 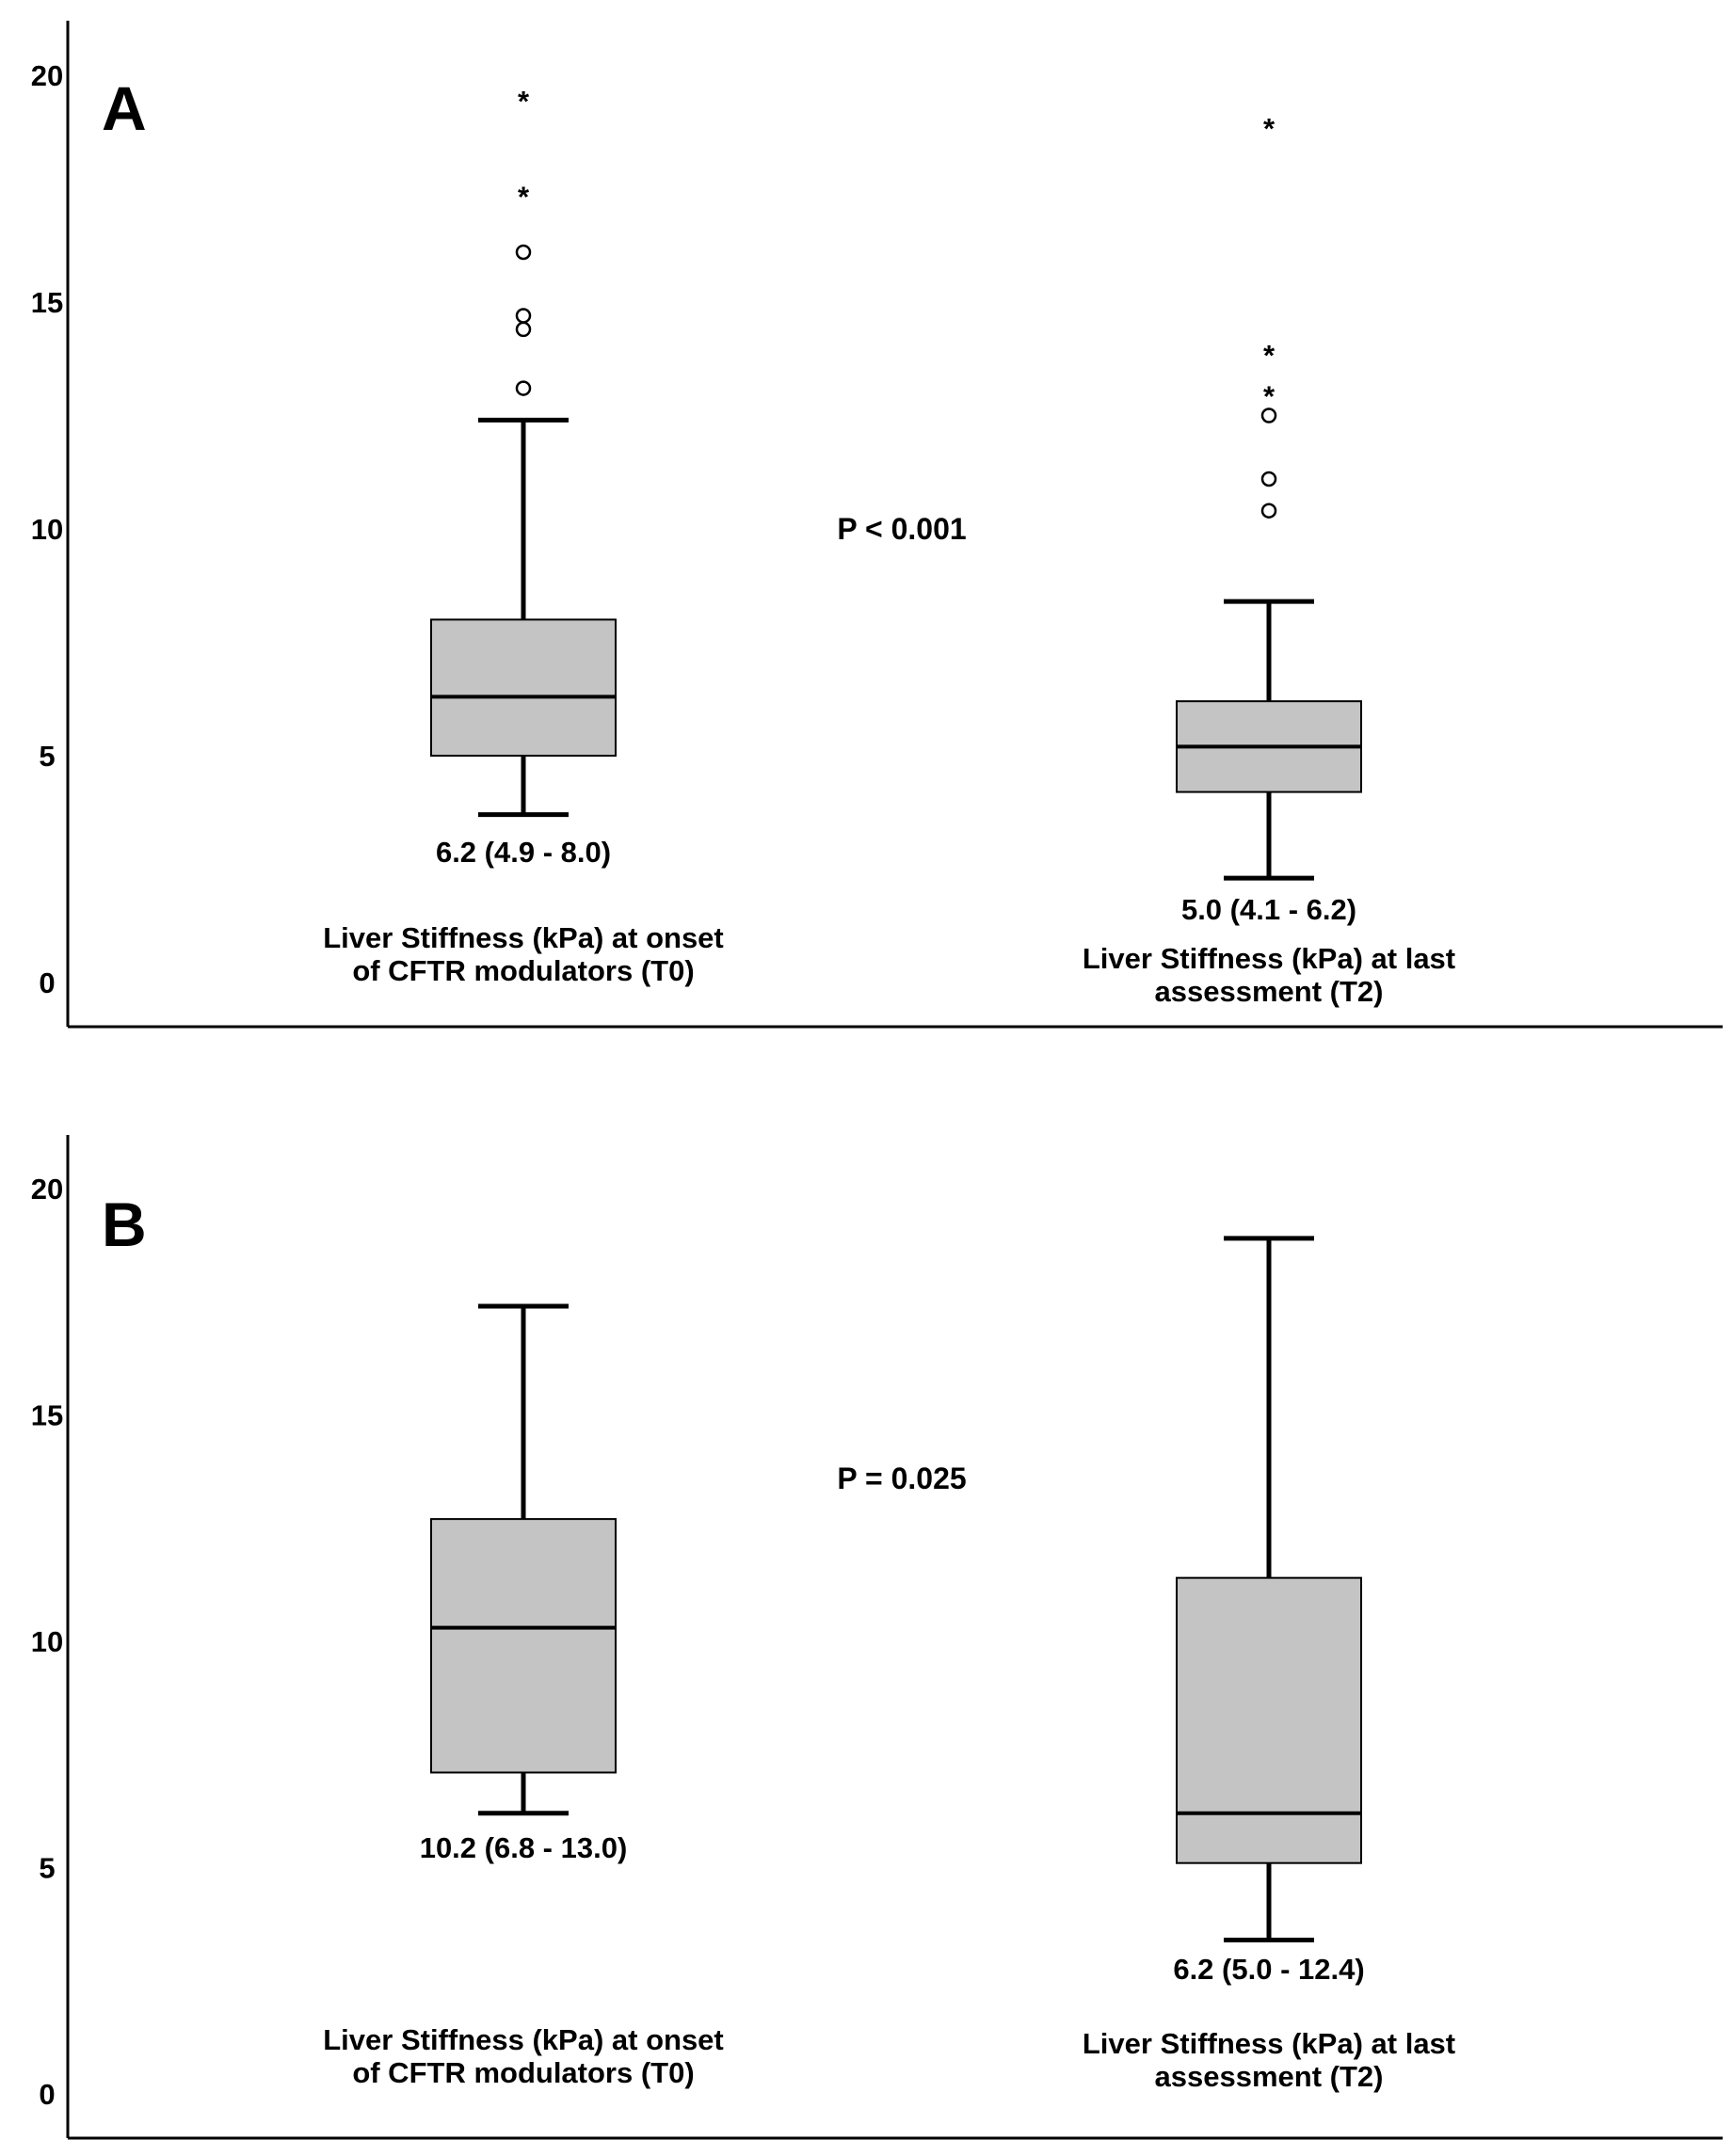 I want to click on summary-label: 5.0 (4.1 - 6.2), so click(x=1268, y=909).